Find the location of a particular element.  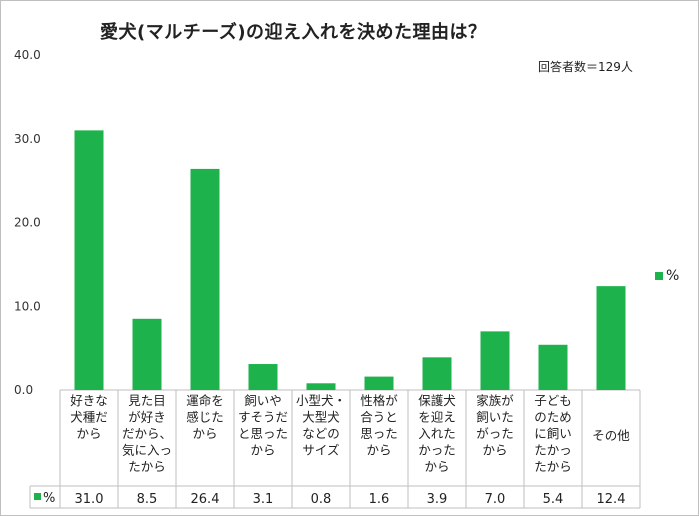

value-label: 1.6 is located at coordinates (379, 499).